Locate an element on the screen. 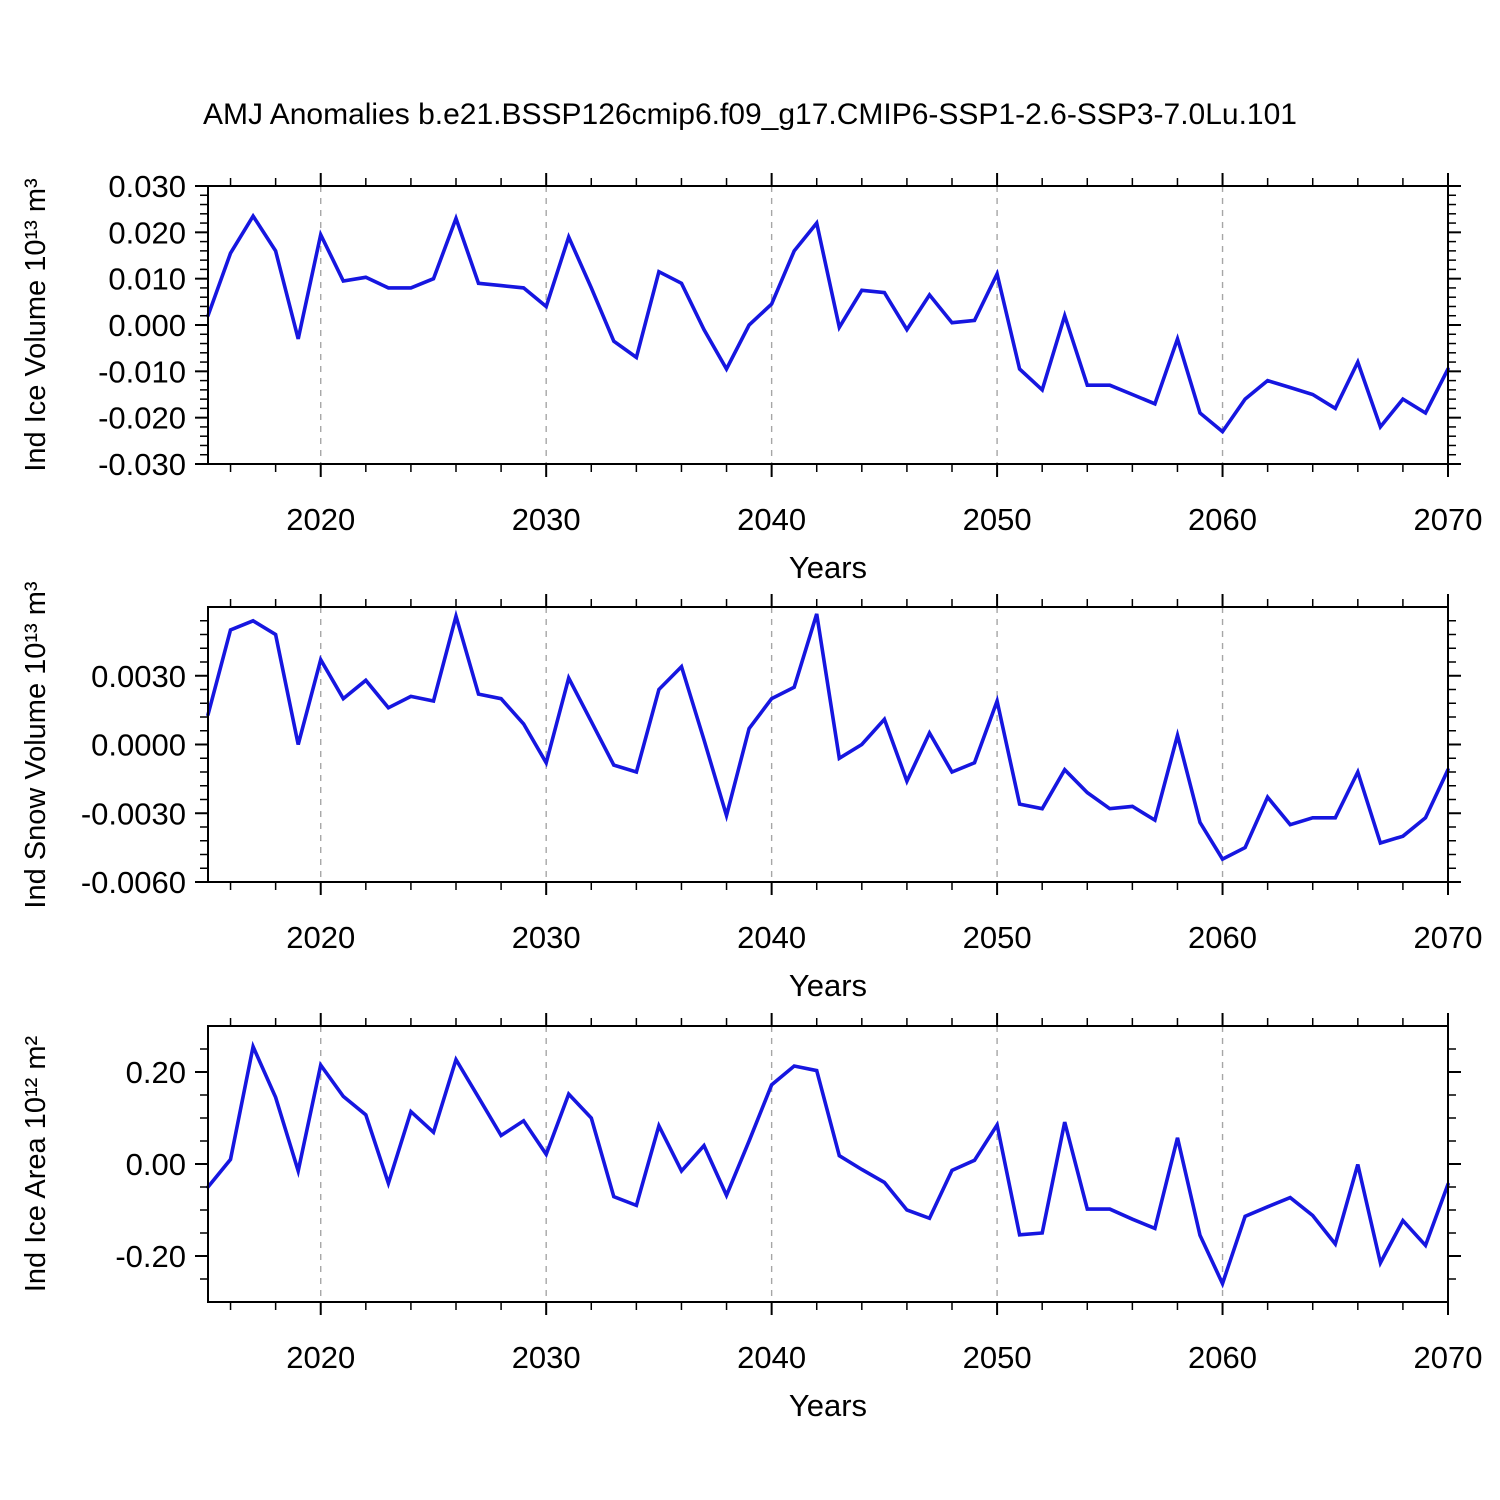 This screenshot has height=1500, width=1500. y-tick-label: 0.00 is located at coordinates (156, 1164).